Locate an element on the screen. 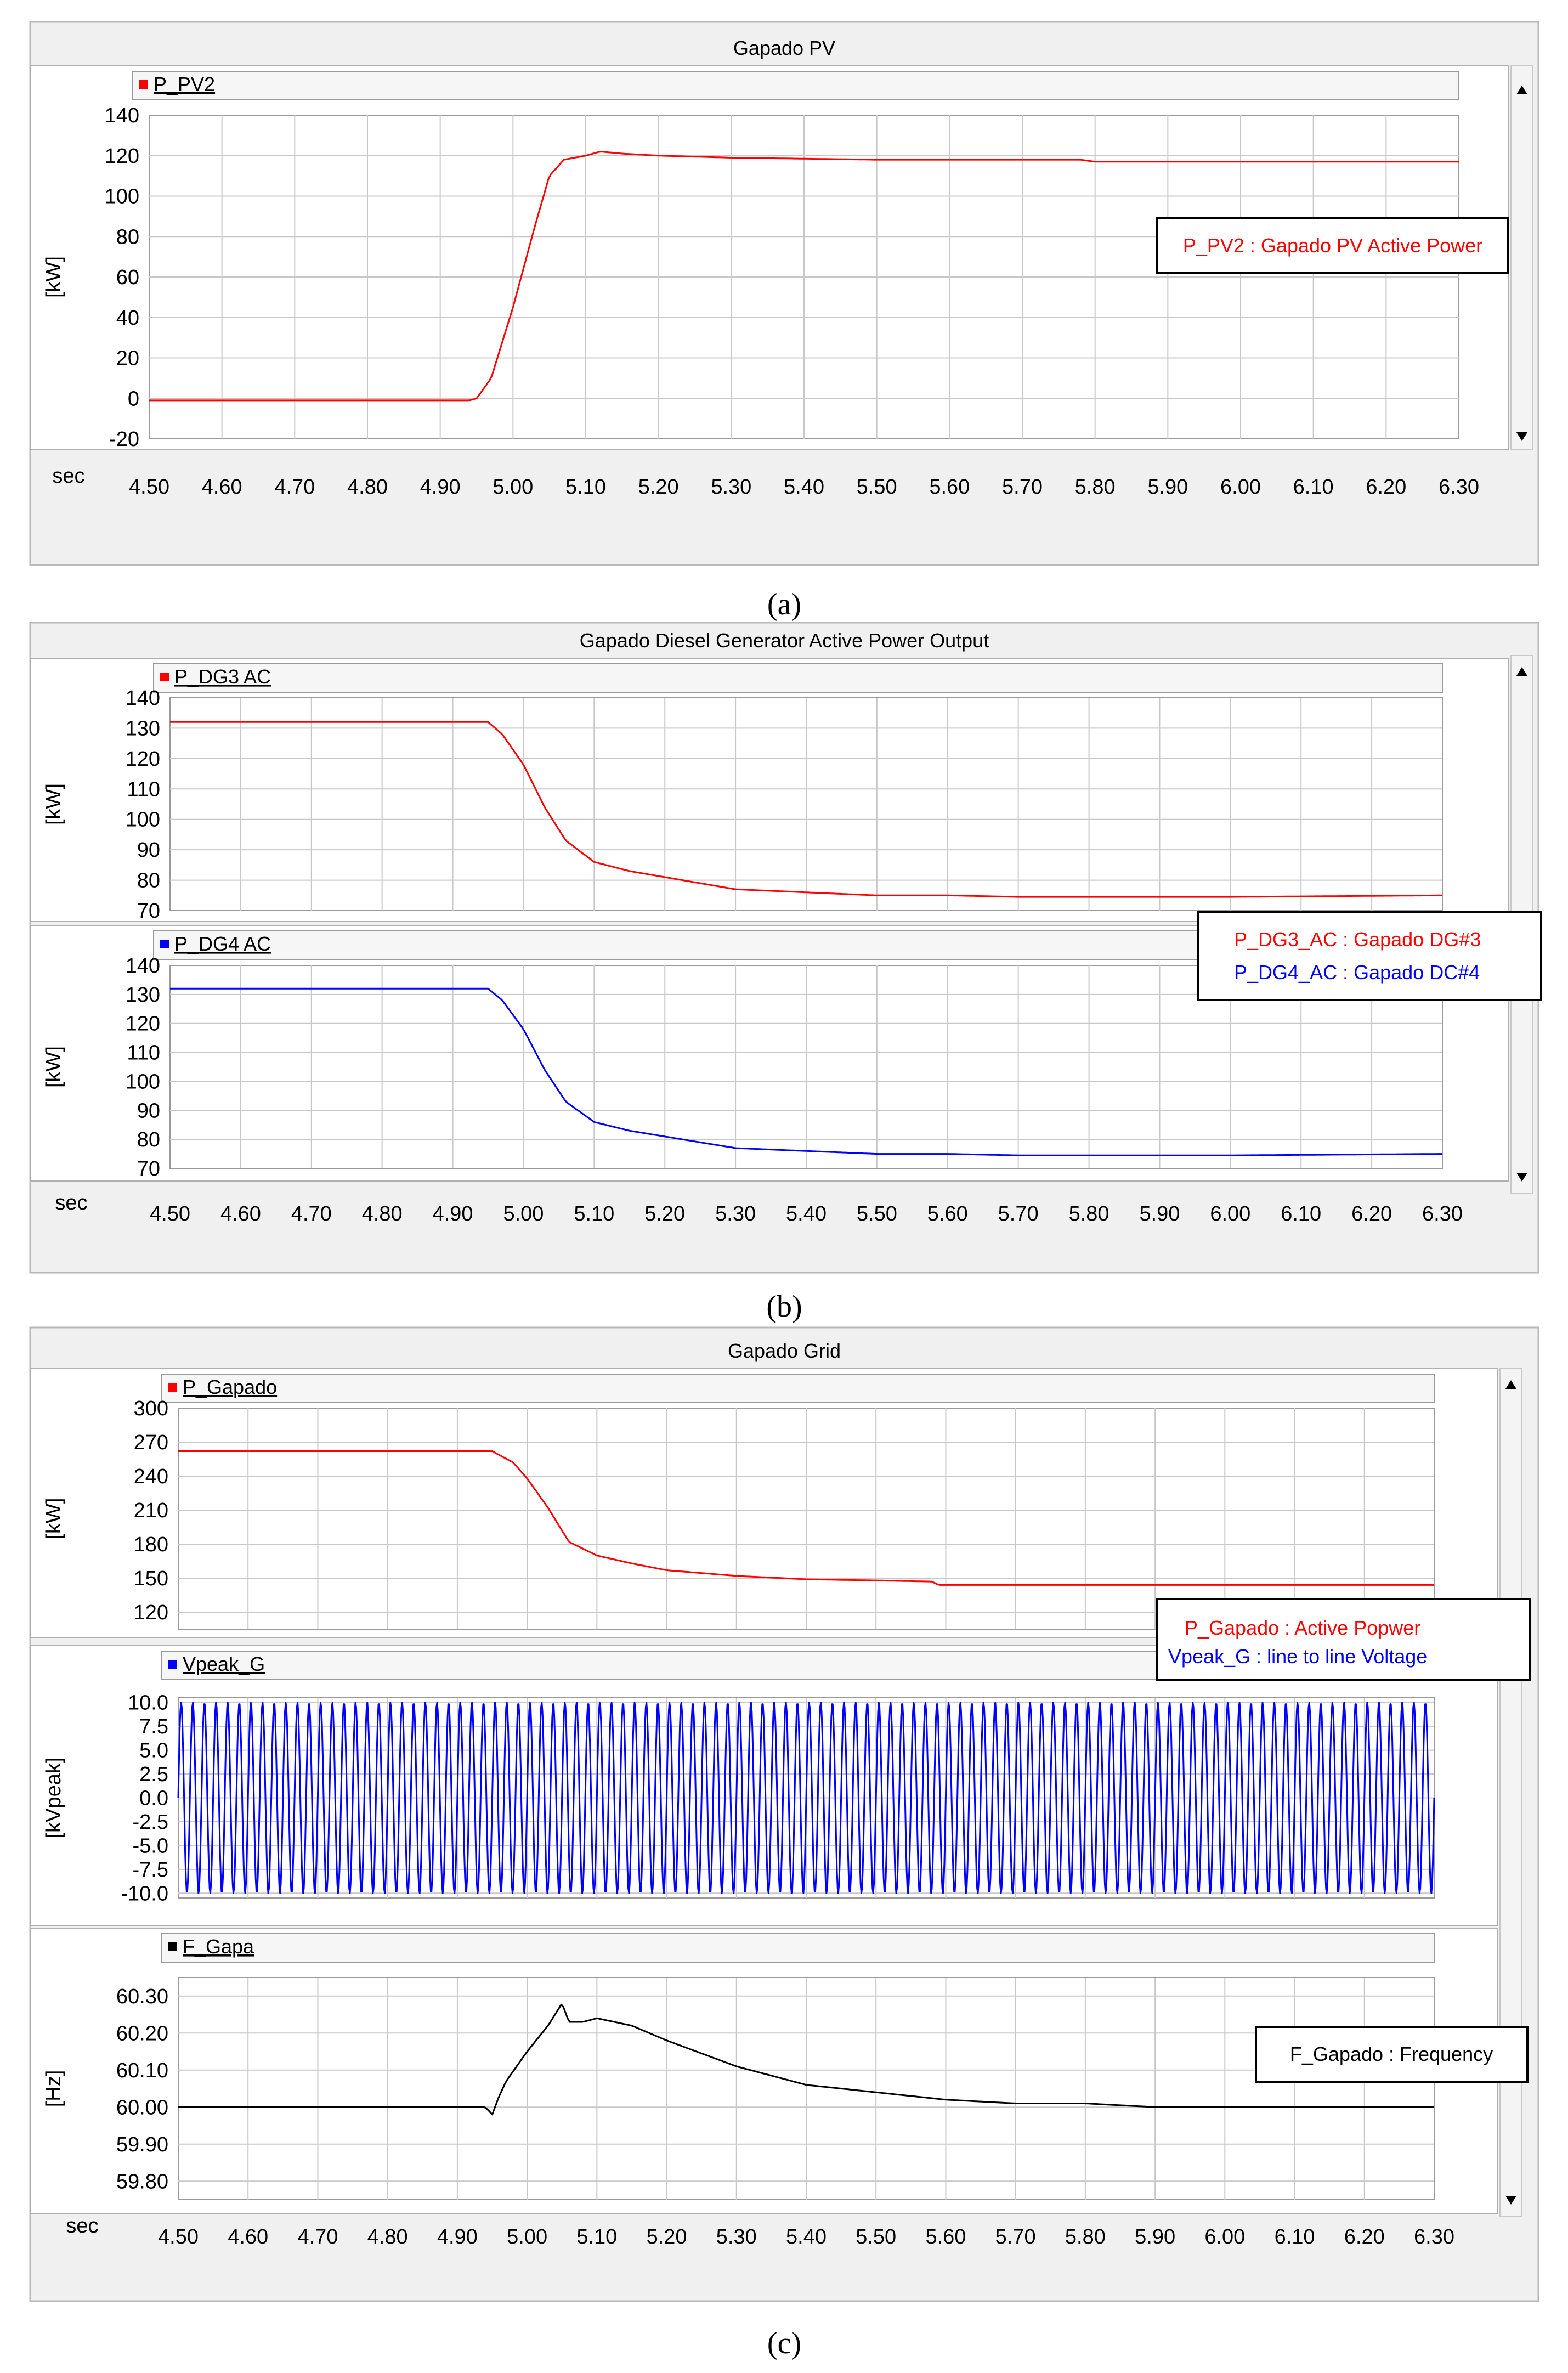 Image resolution: width=1568 pixels, height=2373 pixels. y-tick-label: 60.10 is located at coordinates (142, 2070).